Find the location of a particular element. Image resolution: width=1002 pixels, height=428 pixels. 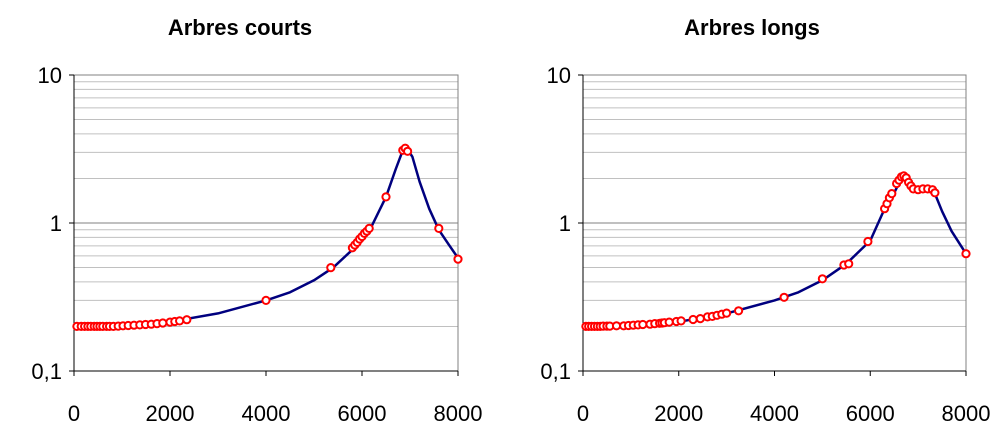

series-line is located at coordinates (774, 251).